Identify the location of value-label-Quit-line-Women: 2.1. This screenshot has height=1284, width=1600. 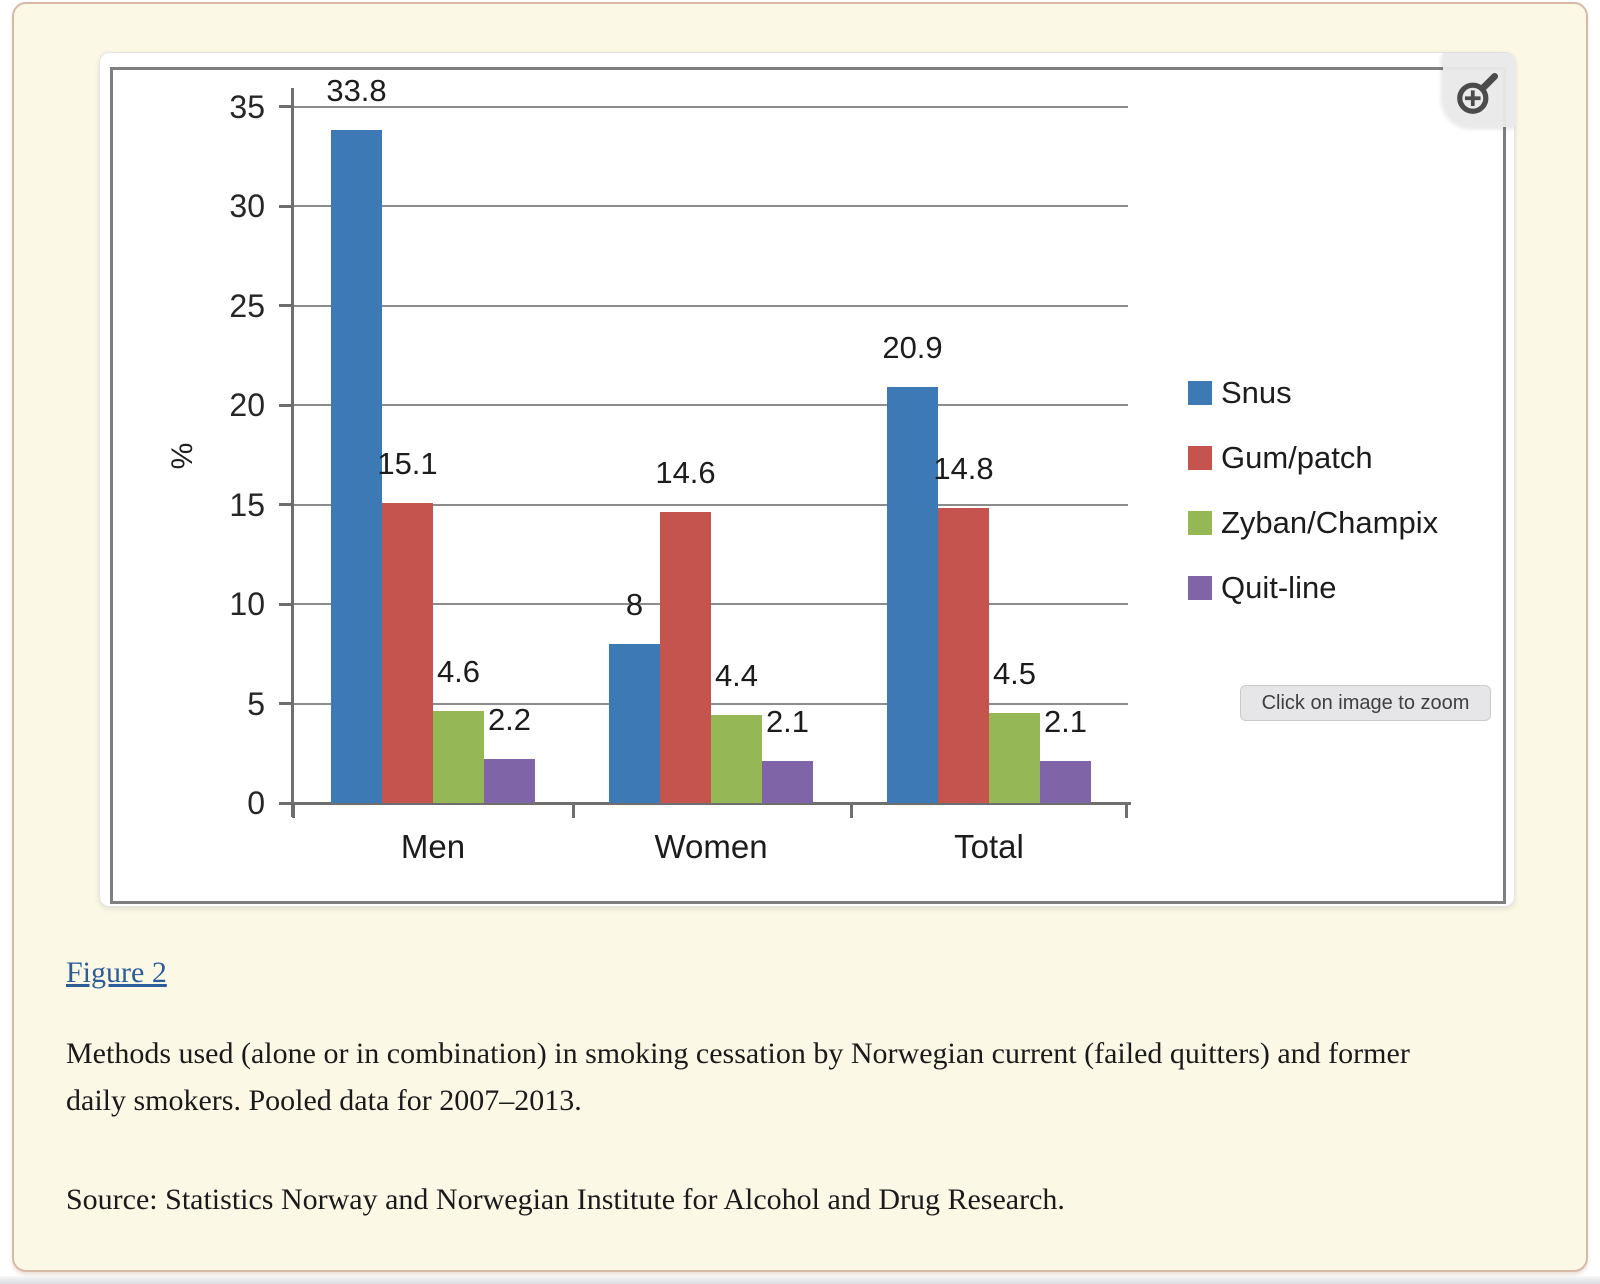
(787, 722).